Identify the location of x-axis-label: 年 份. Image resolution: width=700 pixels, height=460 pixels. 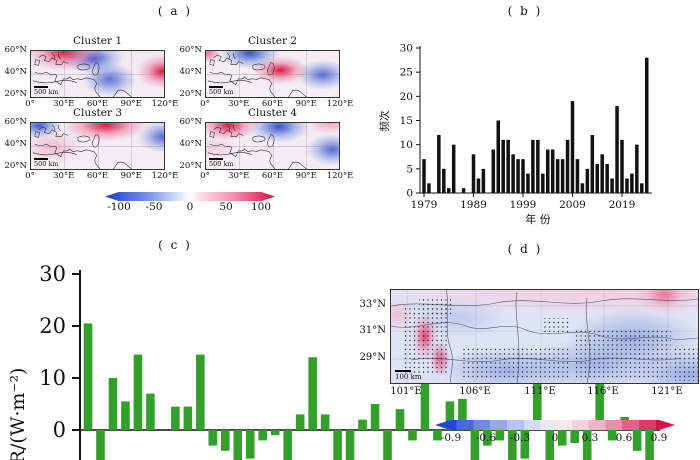
(538, 219).